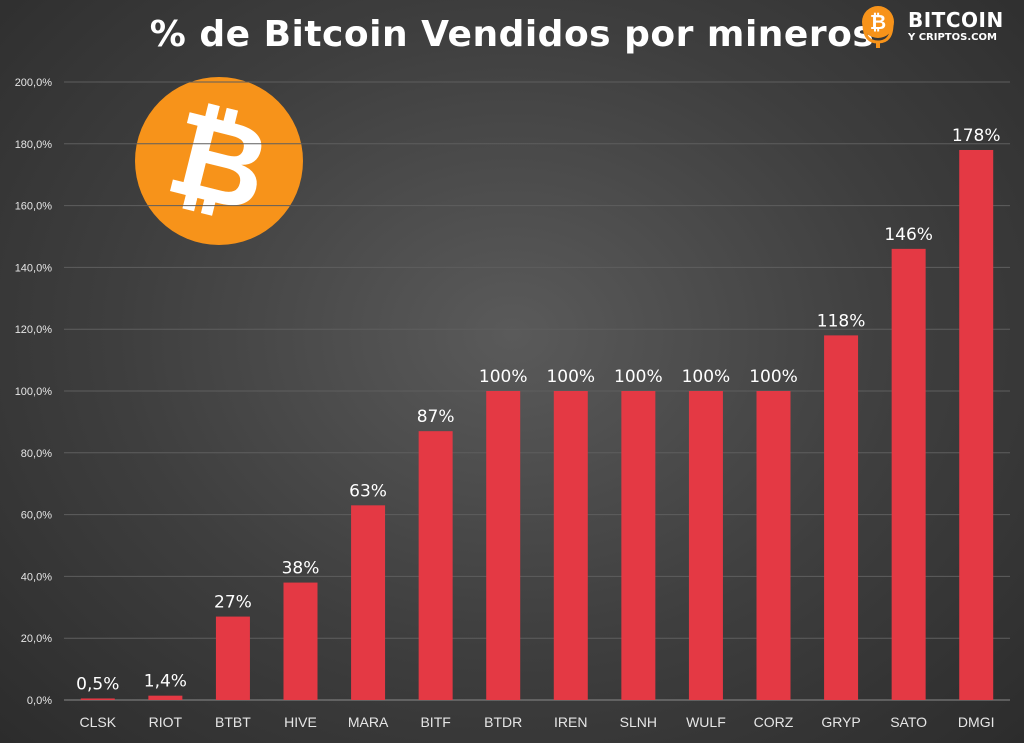 Image resolution: width=1024 pixels, height=743 pixels. Describe the element at coordinates (301, 569) in the screenshot. I see `data-label: 38%` at that location.